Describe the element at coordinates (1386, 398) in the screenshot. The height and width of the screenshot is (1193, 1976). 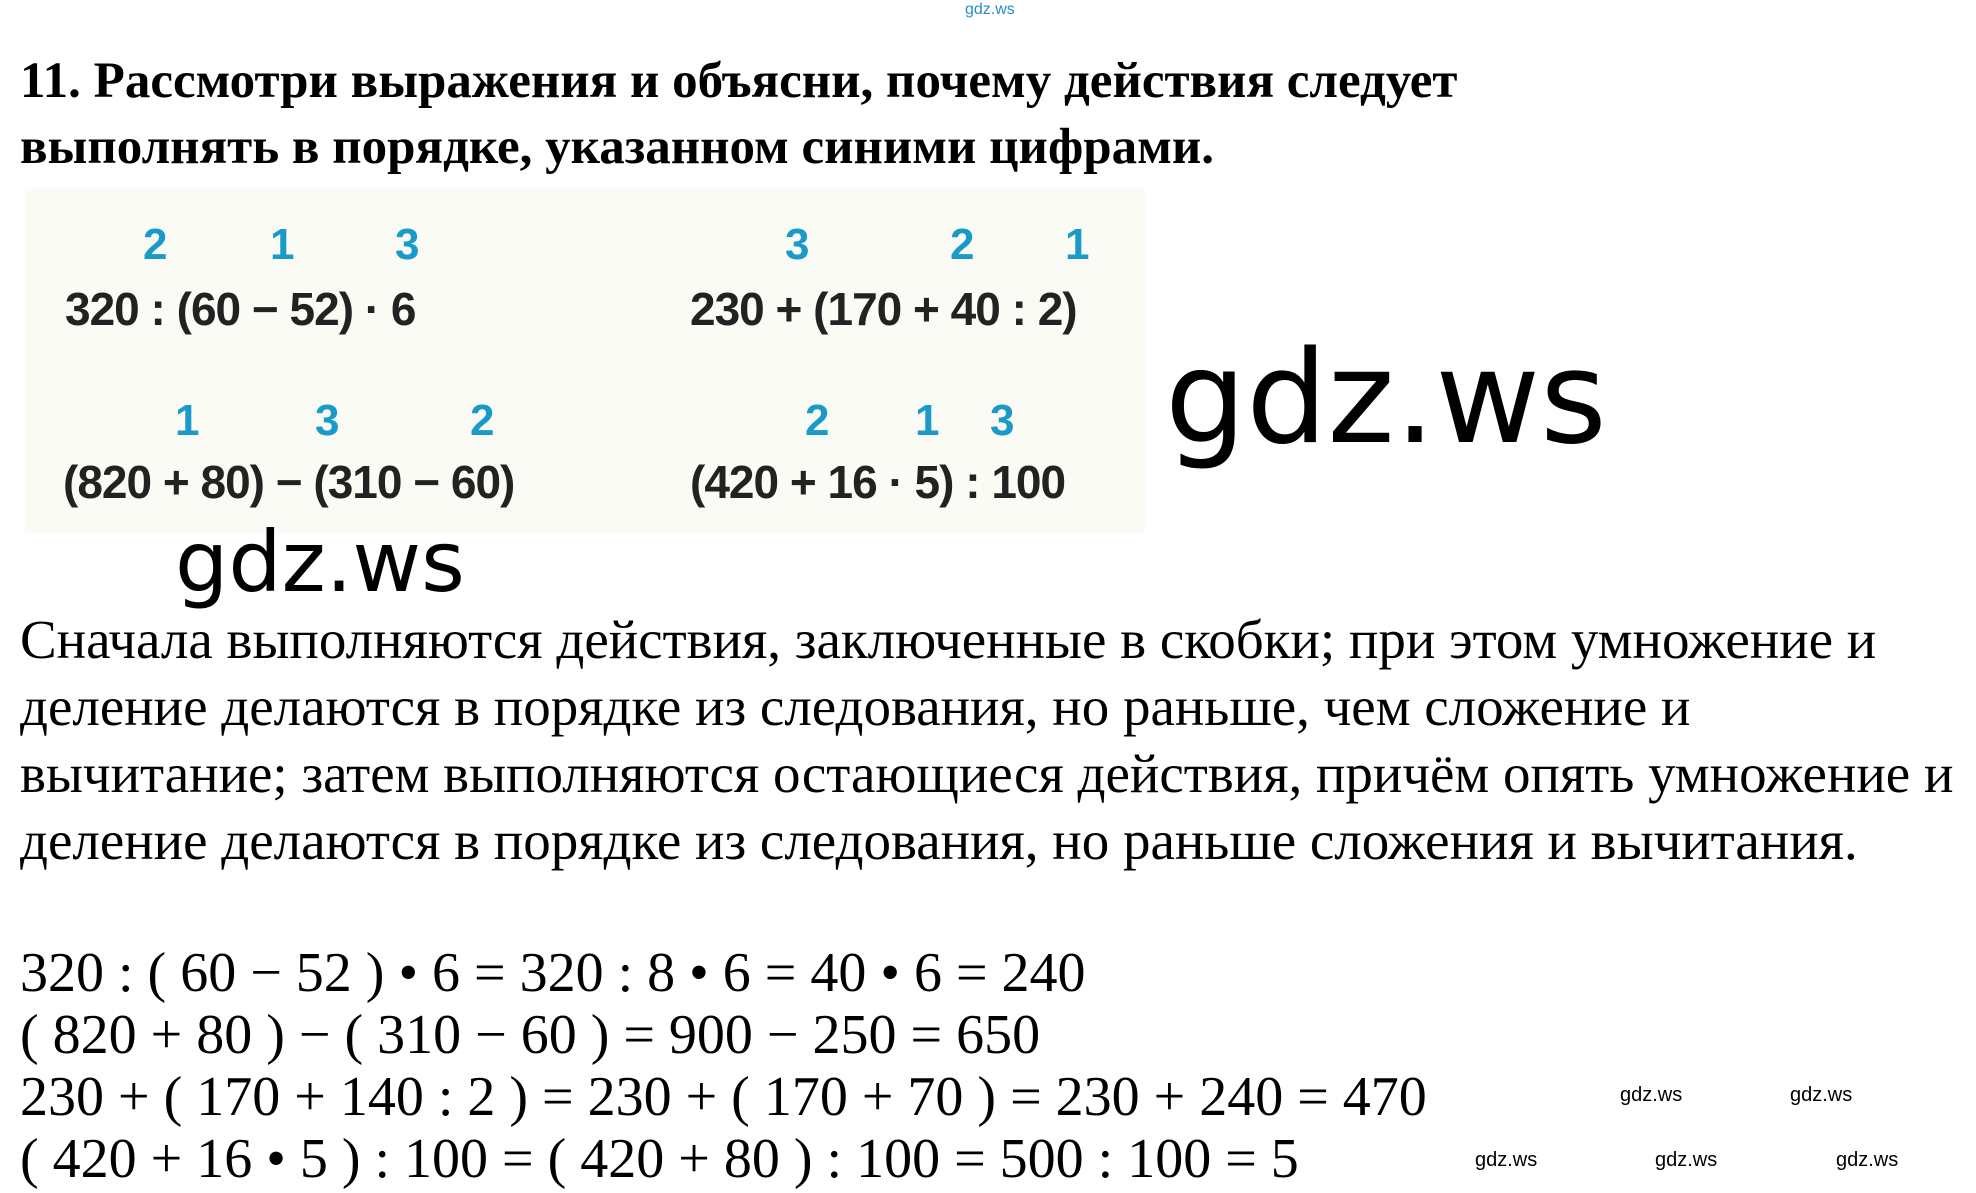
I see `watermark-large: gdz.ws` at that location.